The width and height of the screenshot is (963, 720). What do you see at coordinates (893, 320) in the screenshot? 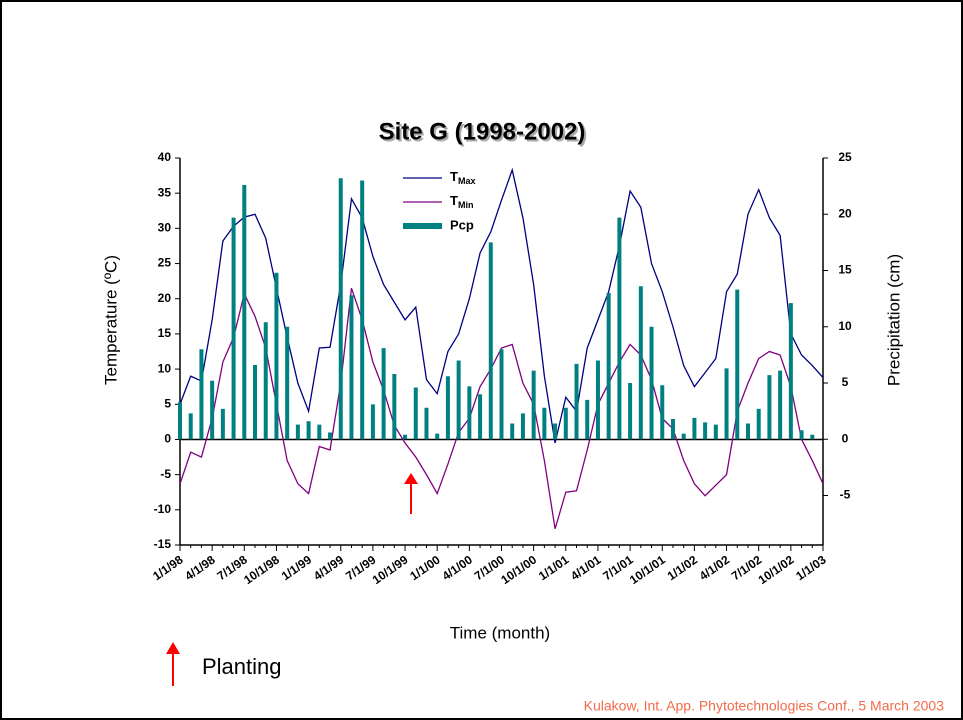
I see `y2-axis-label: Precipitation (cm)` at bounding box center [893, 320].